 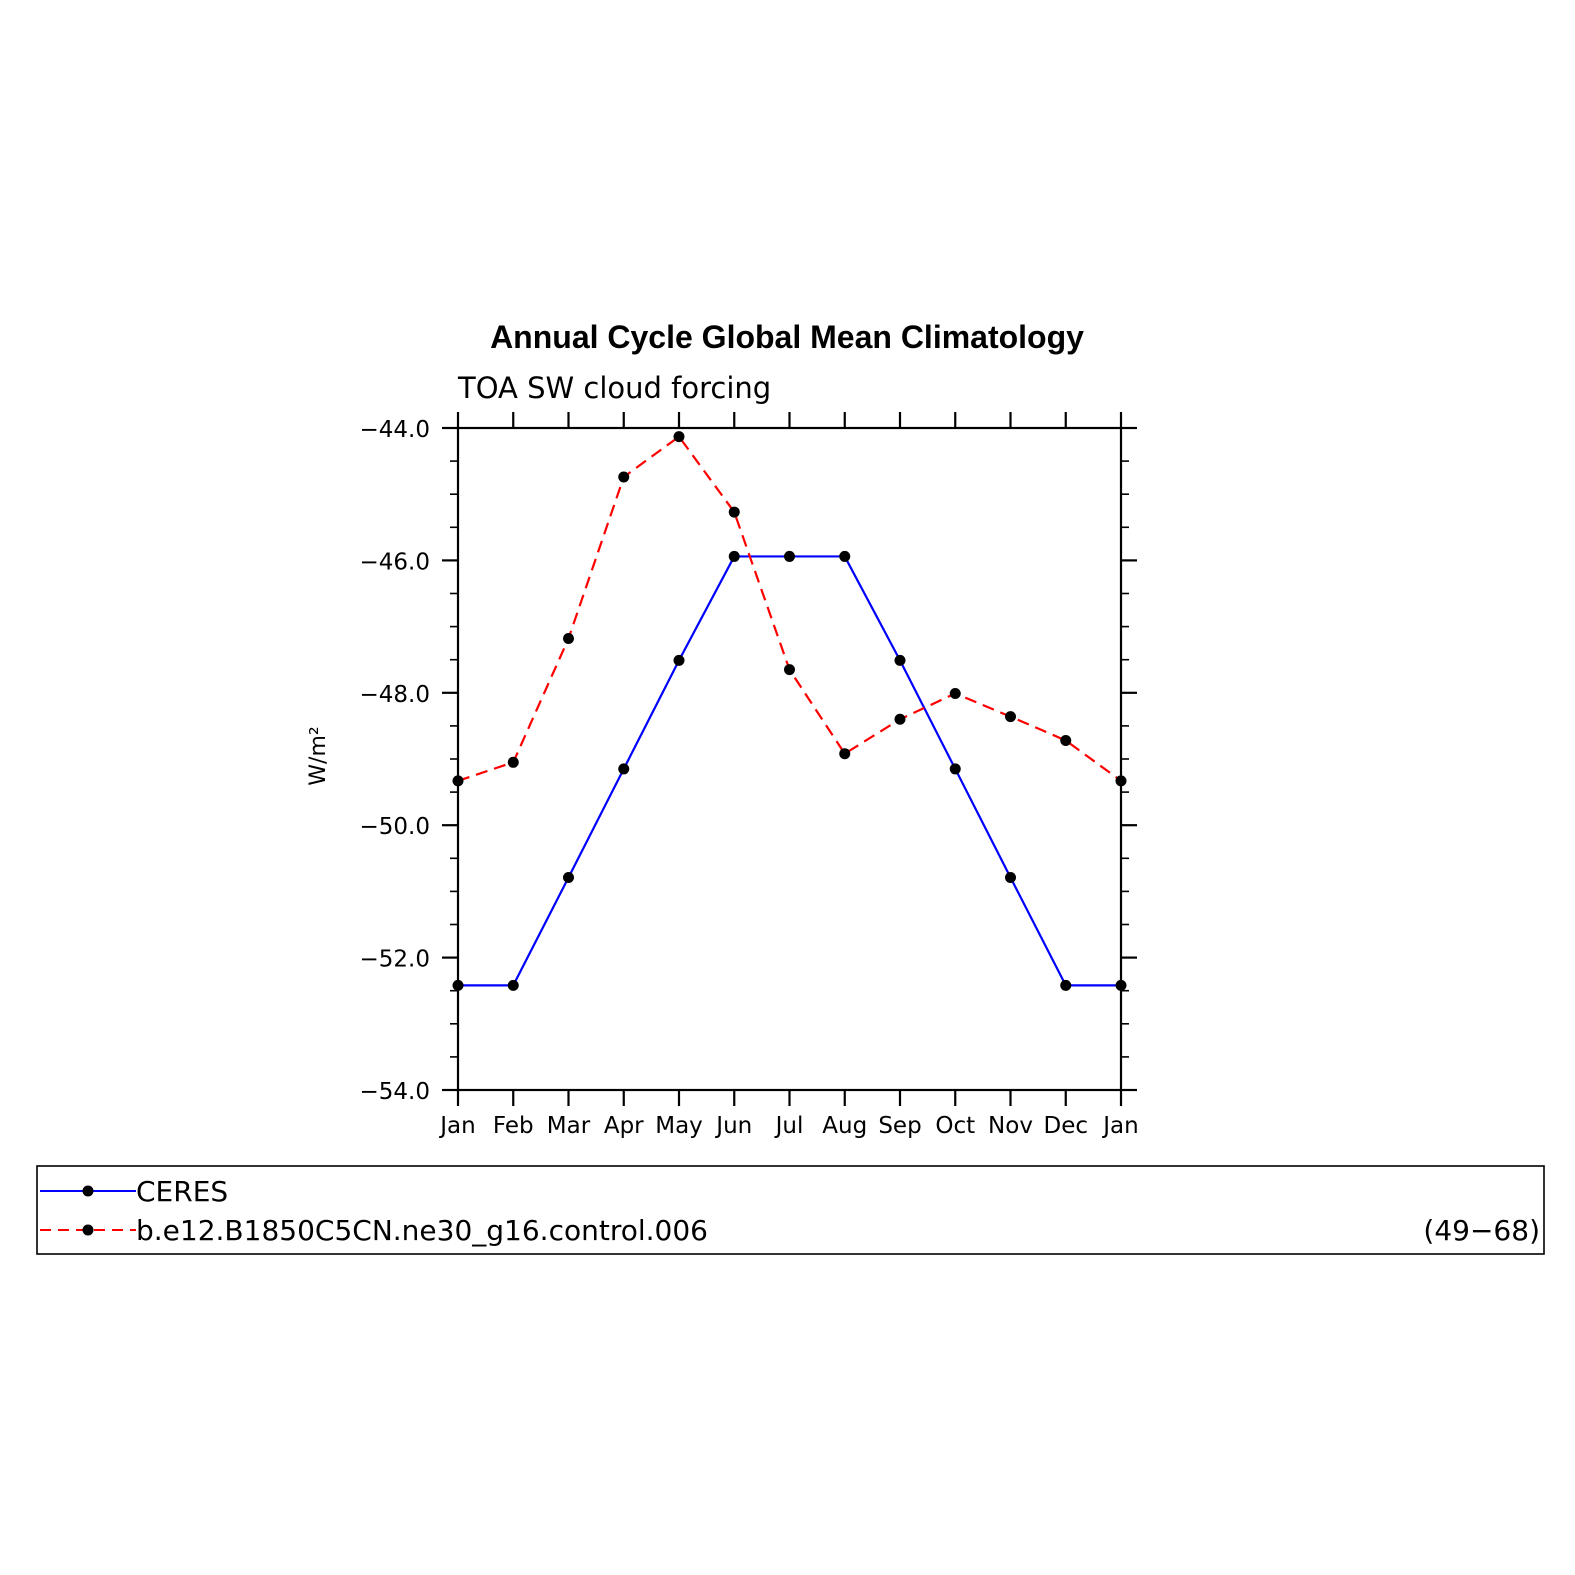 I want to click on x-tick-label-1: Feb, so click(x=513, y=1126).